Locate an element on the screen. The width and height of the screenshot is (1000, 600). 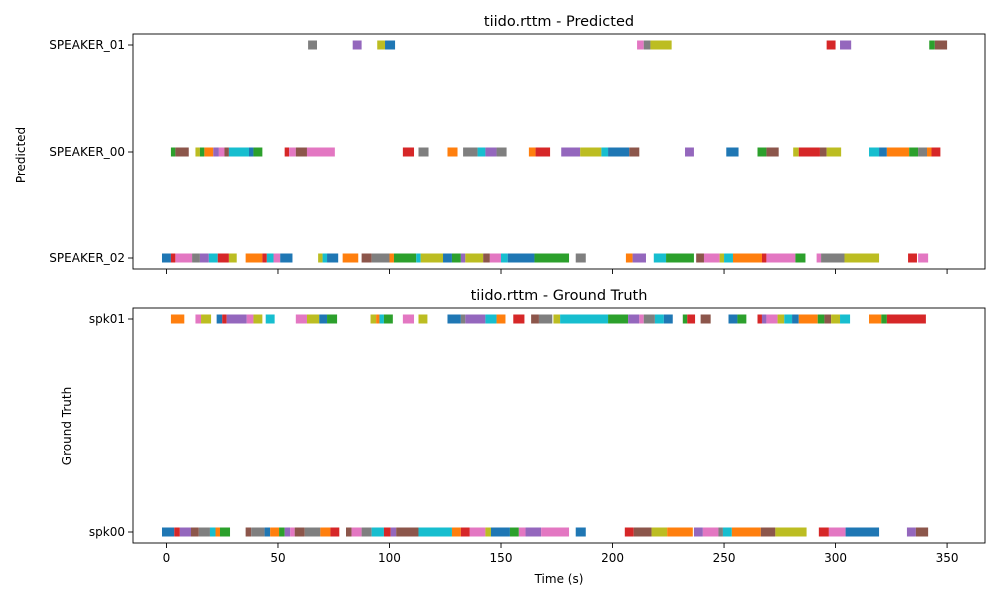
top-y-tick-label-speaker_01: SPEAKER_01 is located at coordinates (87, 45).